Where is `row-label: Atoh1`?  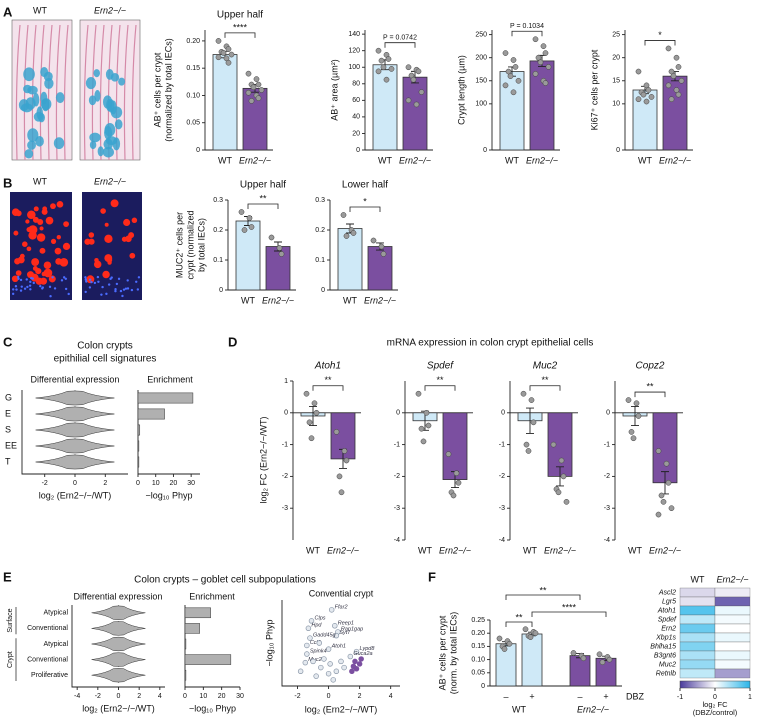 row-label: Atoh1 is located at coordinates (666, 610).